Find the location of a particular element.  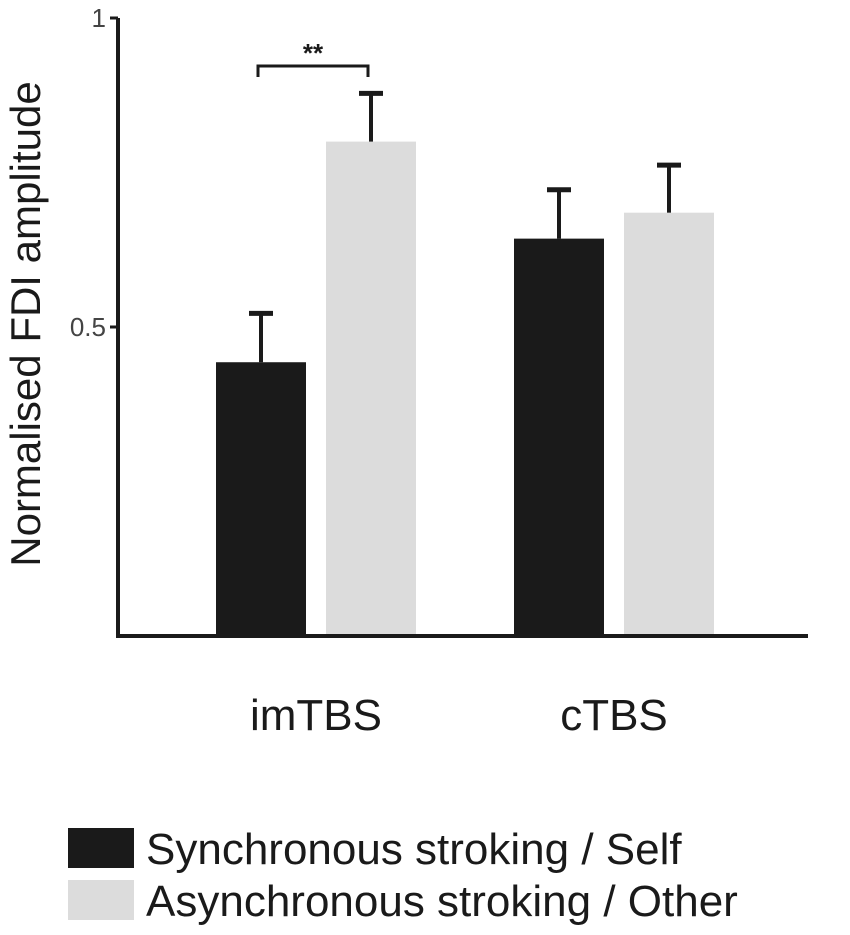

significance-group: ** is located at coordinates (313, 57).